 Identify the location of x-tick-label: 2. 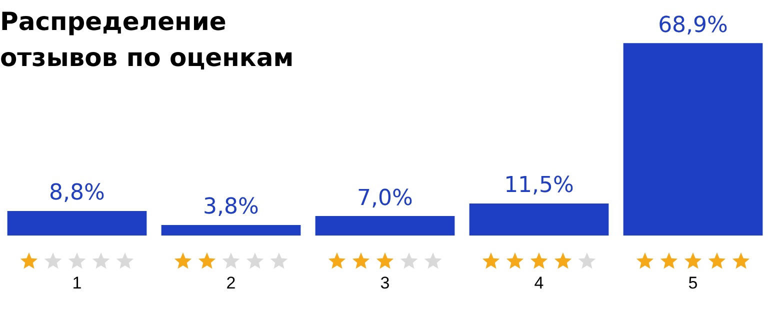
(231, 282).